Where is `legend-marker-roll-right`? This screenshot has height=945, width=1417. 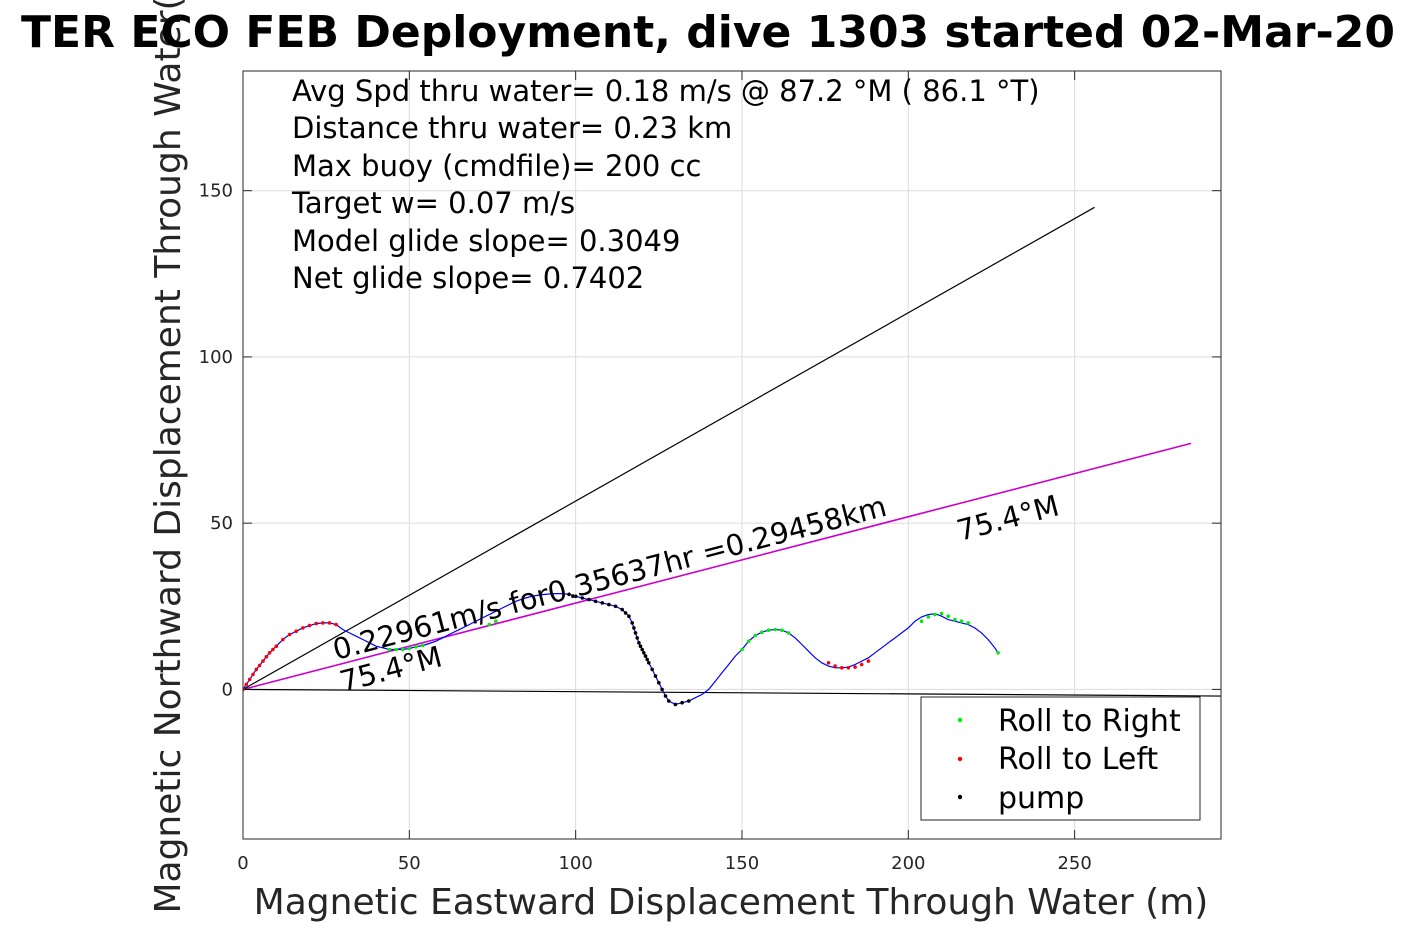 legend-marker-roll-right is located at coordinates (960, 720).